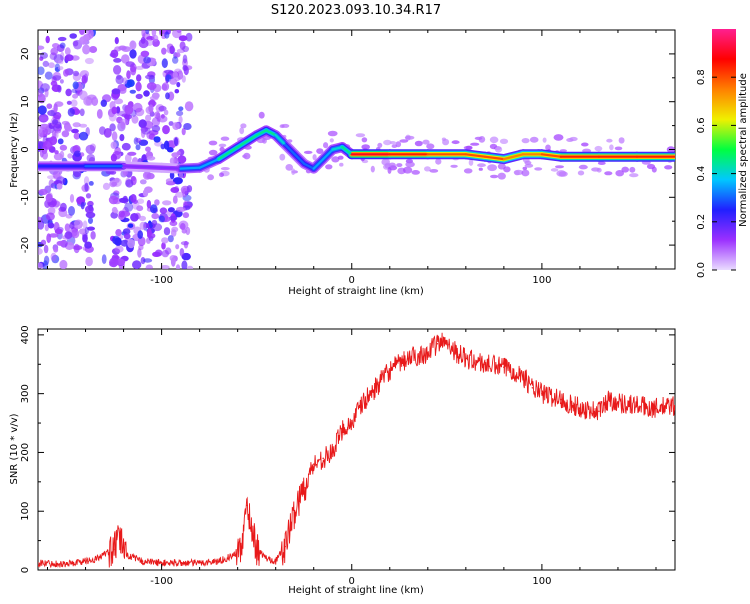  I want to click on colorbar-tick-label: 0.0, so click(701, 270).